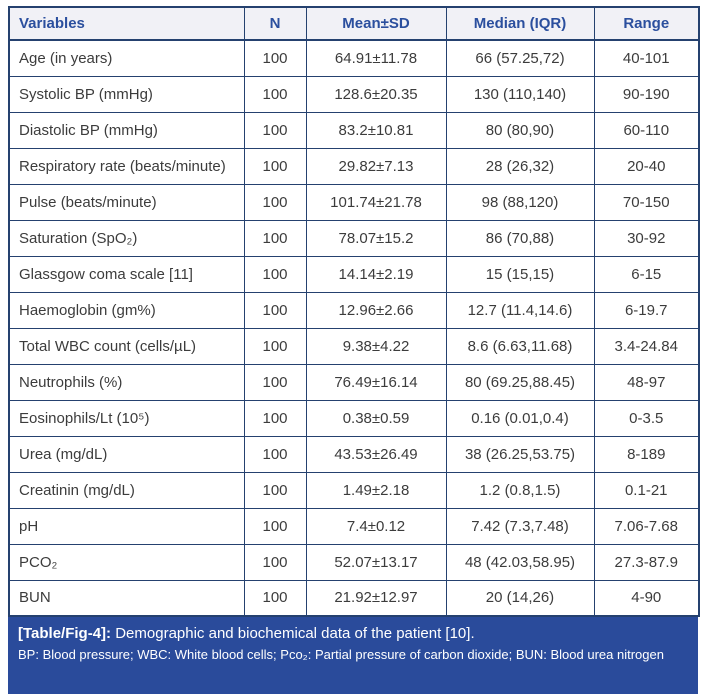 Image resolution: width=703 pixels, height=694 pixels. What do you see at coordinates (646, 94) in the screenshot?
I see `cell-range: 90-190` at bounding box center [646, 94].